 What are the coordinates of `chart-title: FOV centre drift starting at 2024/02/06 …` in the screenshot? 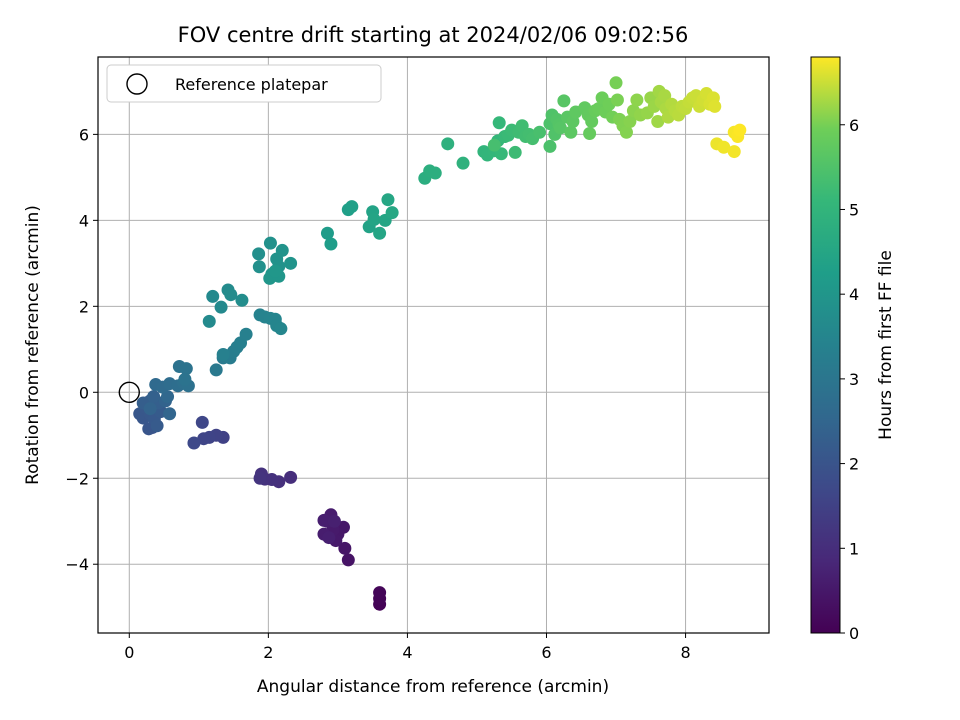 It's located at (433, 35).